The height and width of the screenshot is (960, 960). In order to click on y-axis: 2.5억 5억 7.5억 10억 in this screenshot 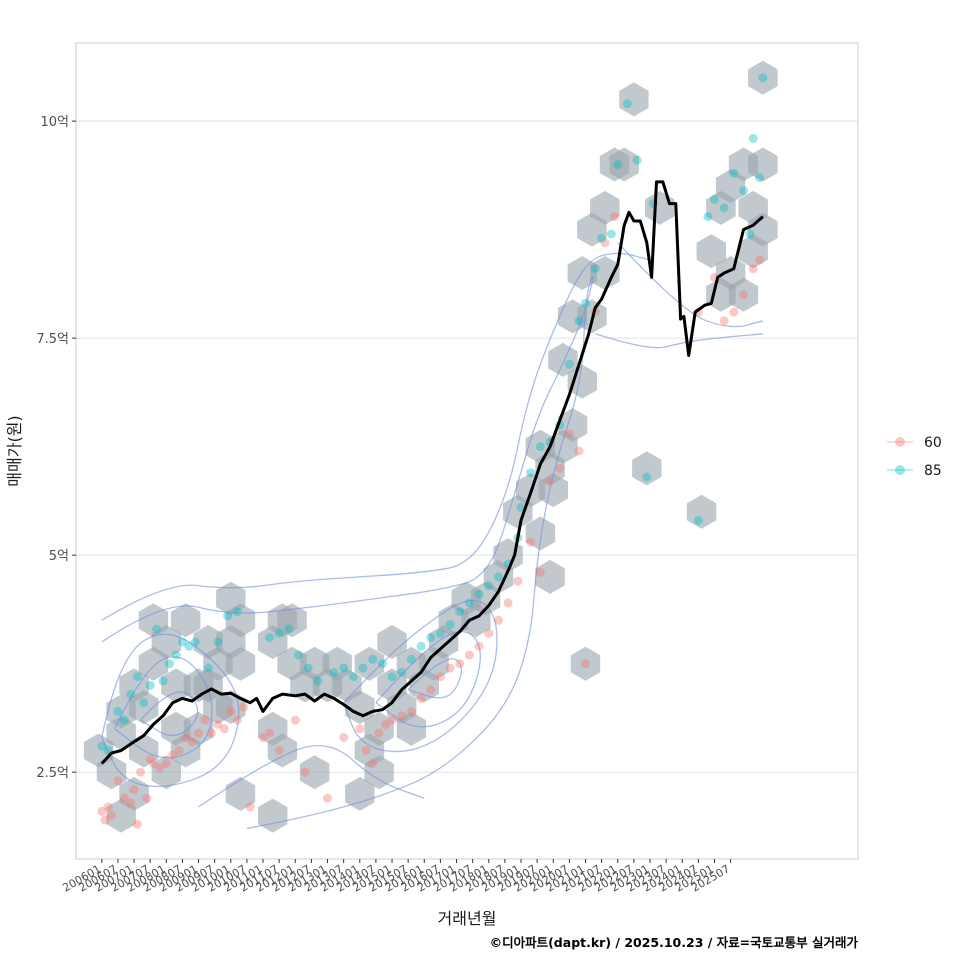, I will do `click(56, 448)`.